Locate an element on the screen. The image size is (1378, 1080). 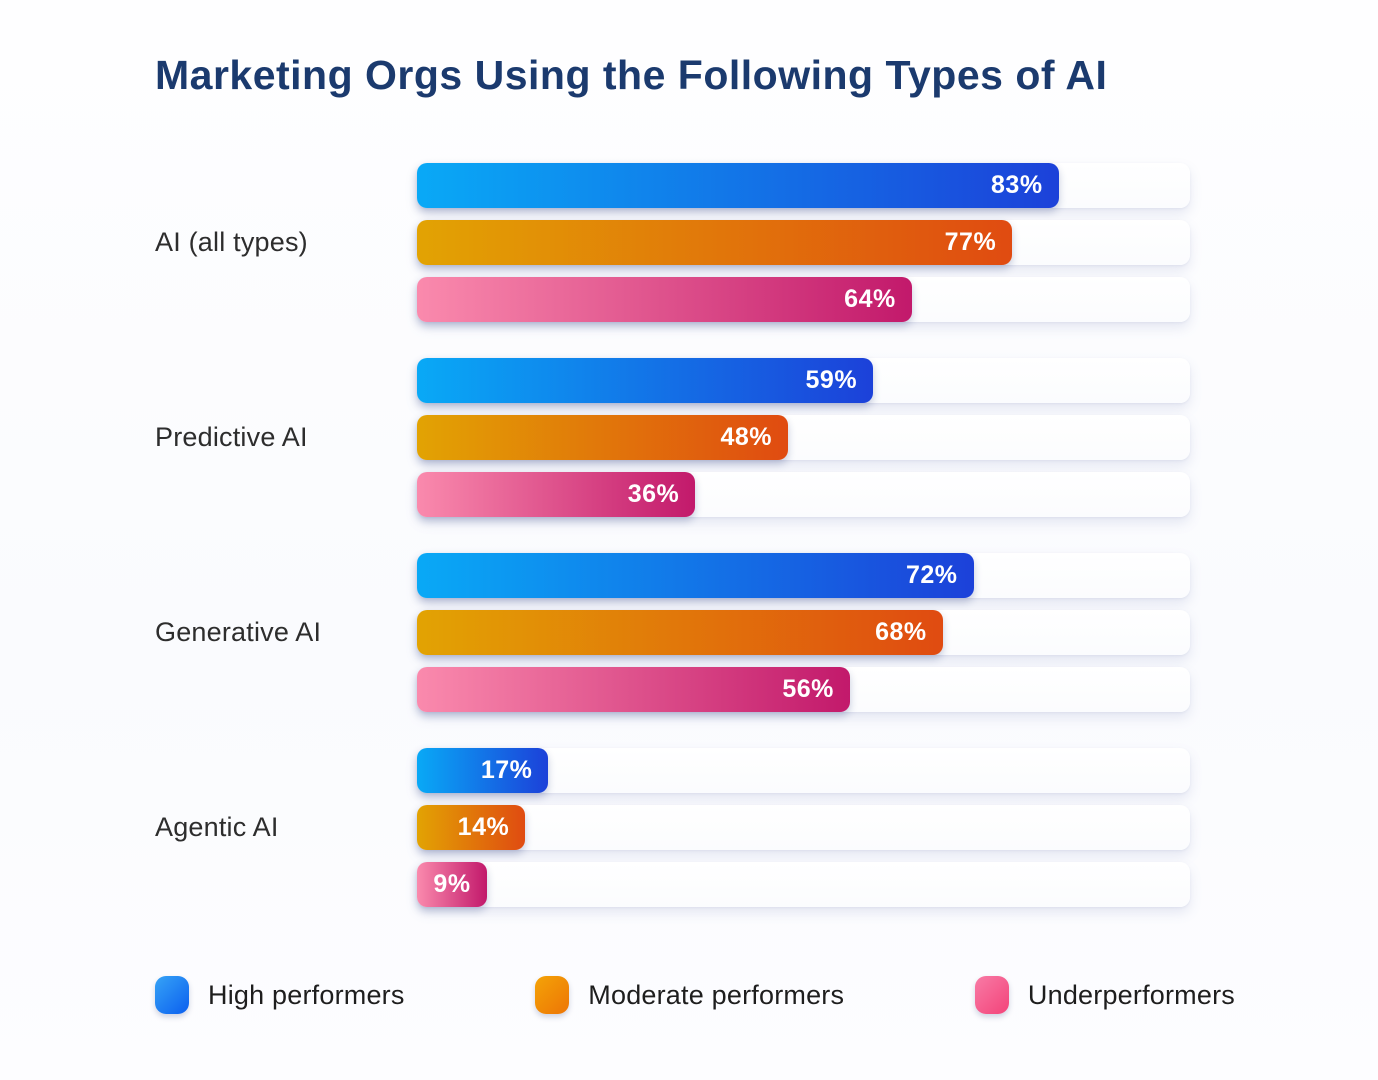
category-group: Agentic AI 17% 14% 9% is located at coordinates (672, 827).